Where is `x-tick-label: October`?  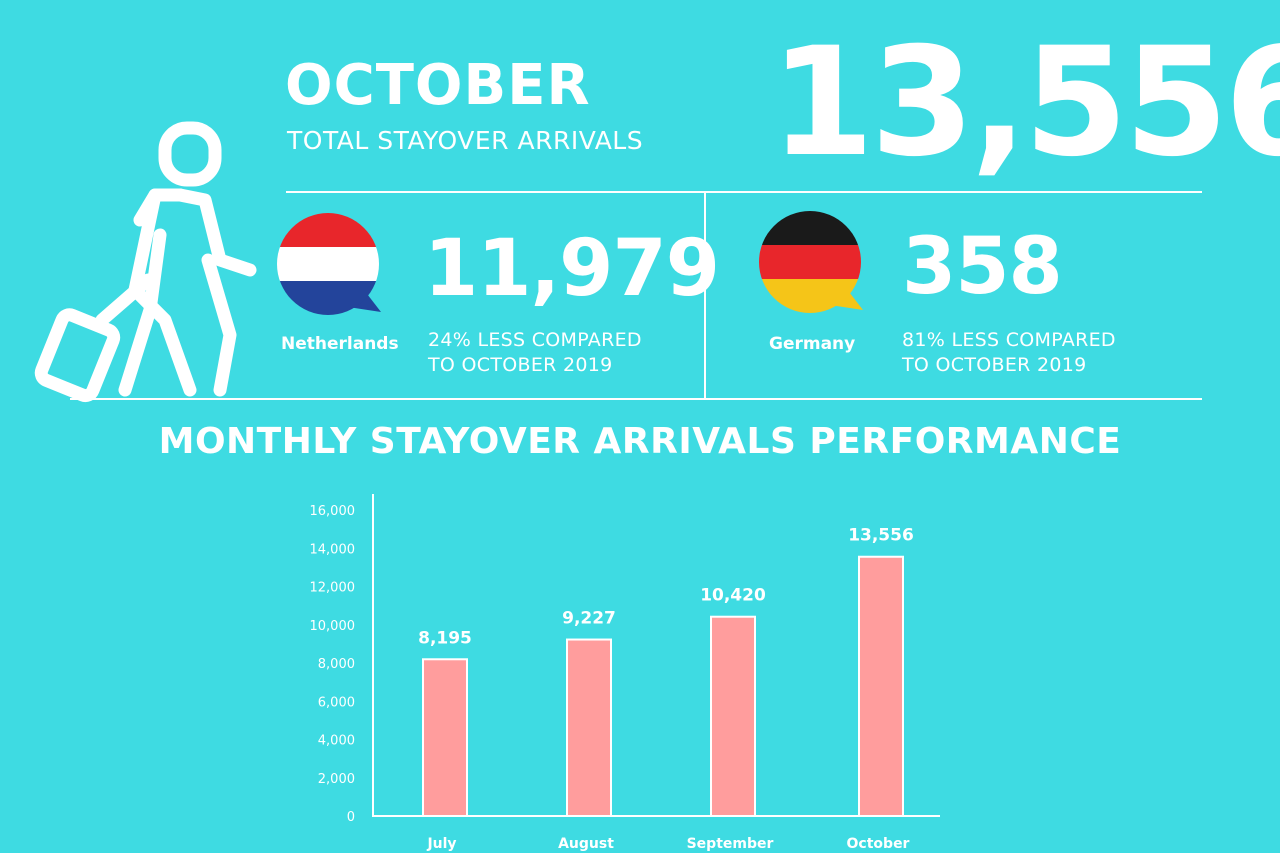 x-tick-label: October is located at coordinates (878, 844).